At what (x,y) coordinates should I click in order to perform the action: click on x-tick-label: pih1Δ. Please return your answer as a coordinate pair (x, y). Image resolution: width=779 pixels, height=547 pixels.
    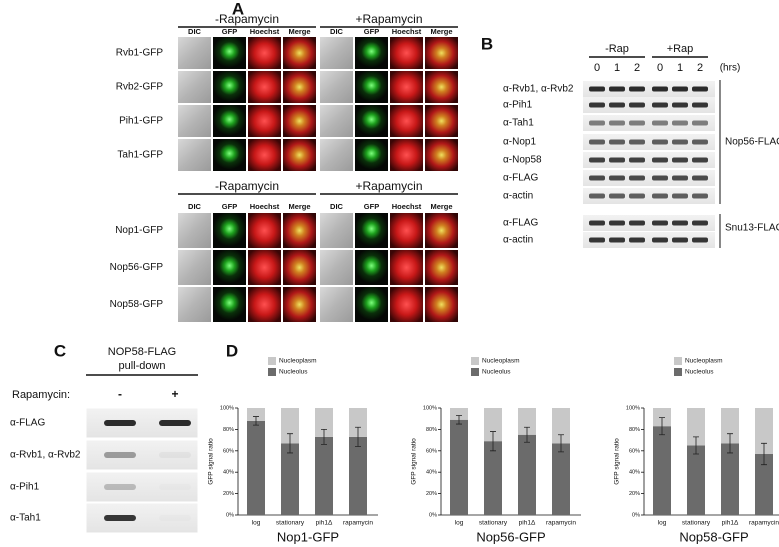
    Looking at the image, I should click on (730, 523).